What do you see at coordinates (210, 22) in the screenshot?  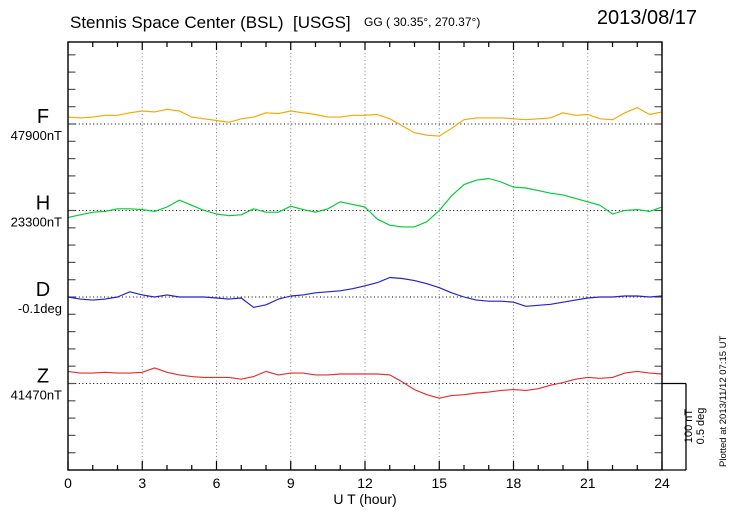 I see `plot-title: Stennis Space Center (BSL) [USGS]` at bounding box center [210, 22].